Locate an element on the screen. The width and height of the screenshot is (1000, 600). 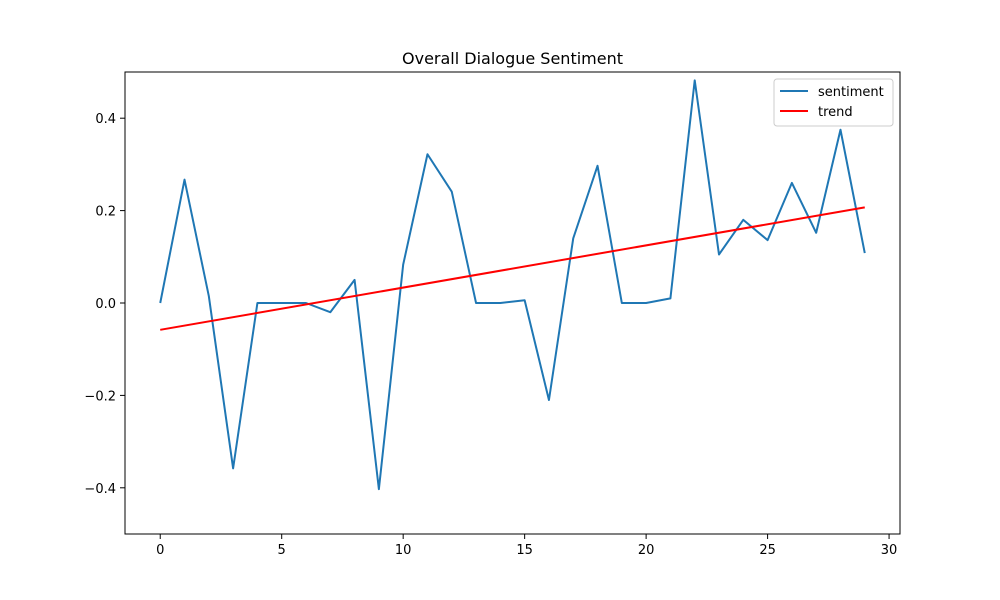
legend-label-trend: trend is located at coordinates (835, 112).